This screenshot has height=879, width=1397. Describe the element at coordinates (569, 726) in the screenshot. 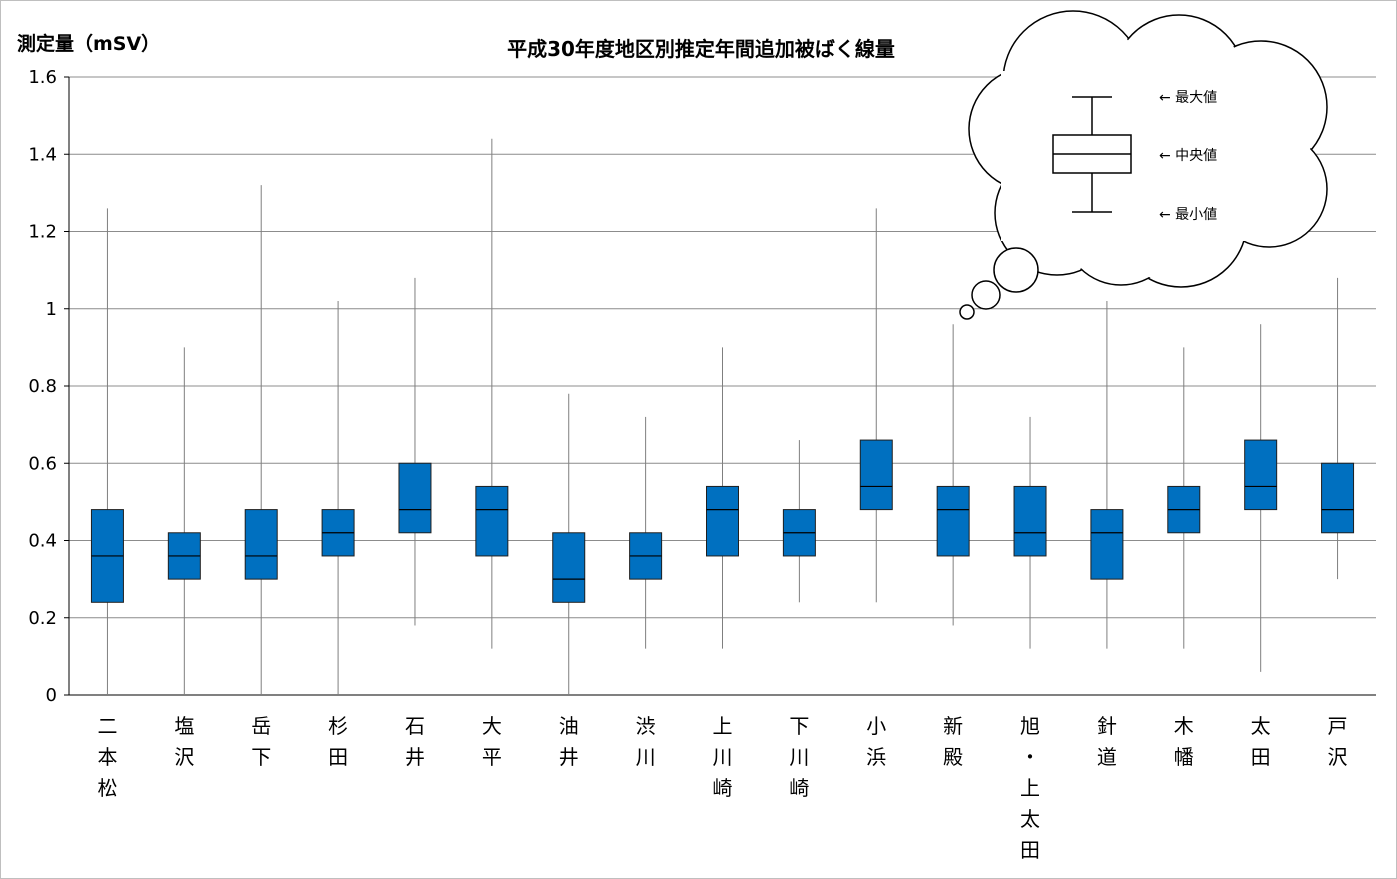

I see `x-tick-label: 油` at that location.